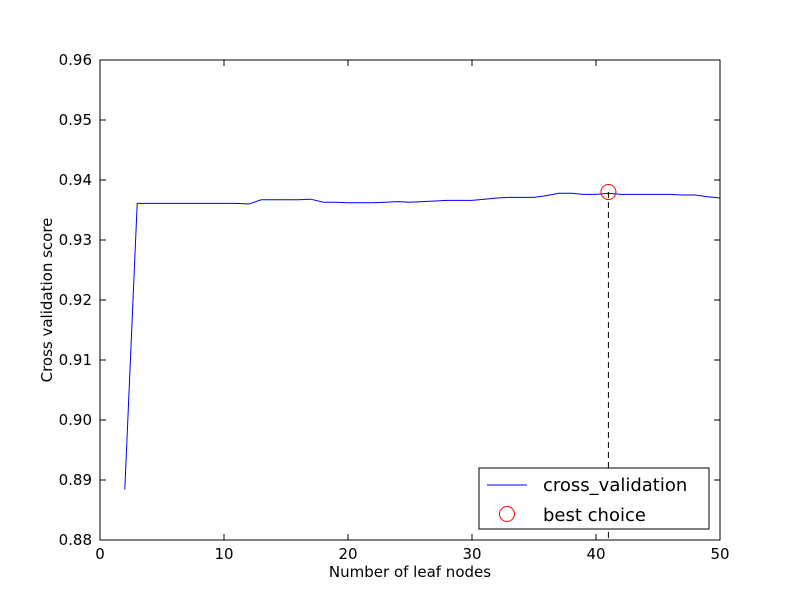 The width and height of the screenshot is (800, 600). Describe the element at coordinates (75, 300) in the screenshot. I see `y-tick-label: 0.92` at that location.